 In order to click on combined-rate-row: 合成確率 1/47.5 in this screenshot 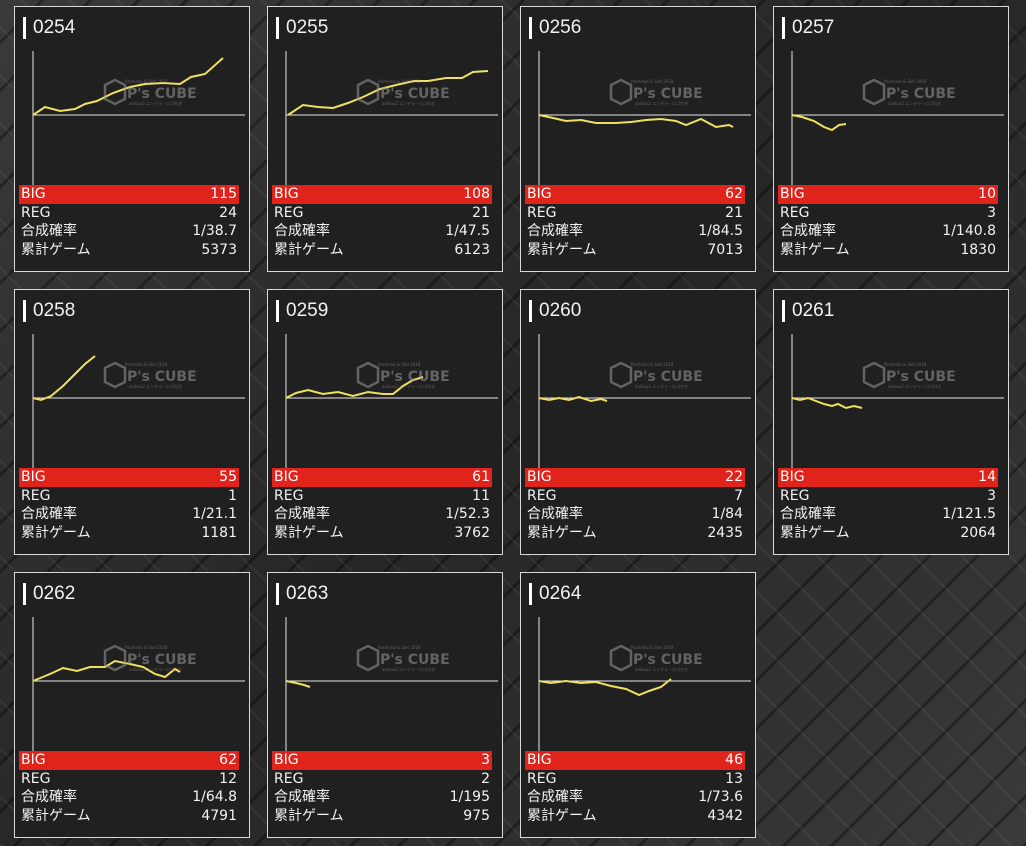, I will do `click(382, 231)`.